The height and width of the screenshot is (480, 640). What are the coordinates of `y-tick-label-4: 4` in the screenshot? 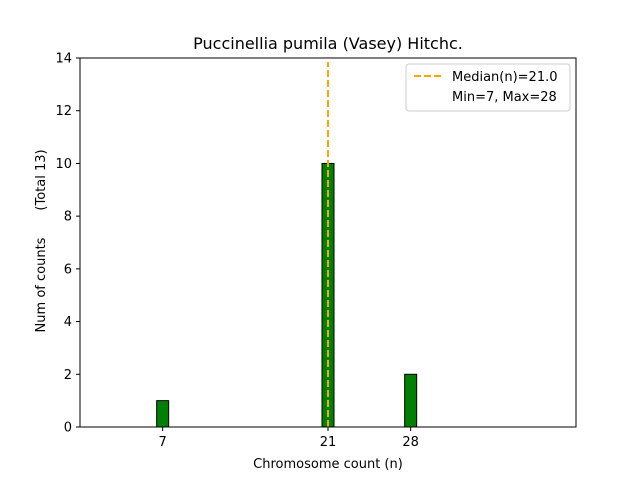 It's located at (68, 322).